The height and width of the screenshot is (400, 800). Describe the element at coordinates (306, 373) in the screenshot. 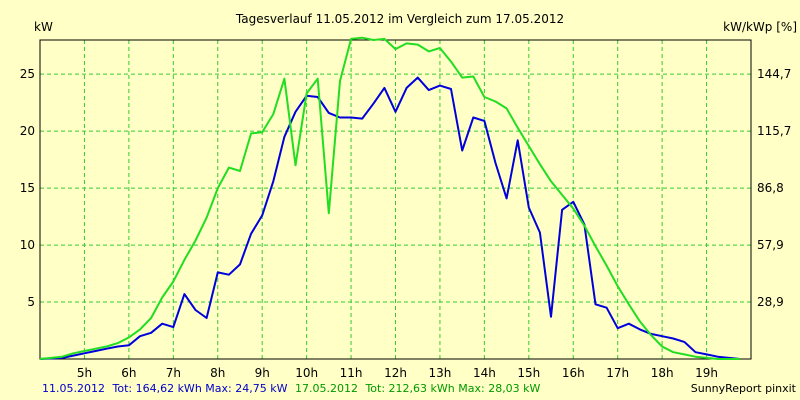

I see `x-tick-label: 10h` at that location.